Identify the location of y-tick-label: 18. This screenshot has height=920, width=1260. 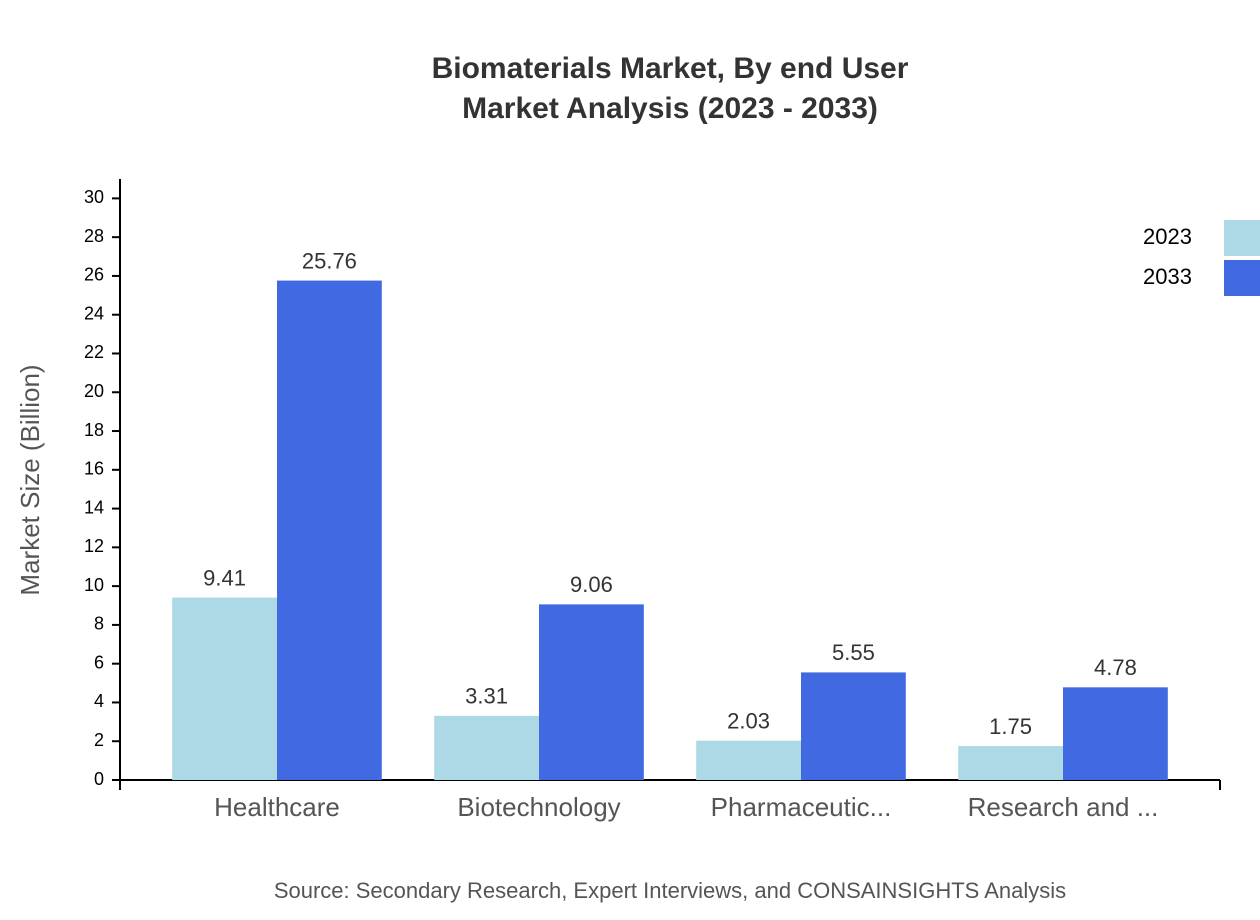
(94, 430).